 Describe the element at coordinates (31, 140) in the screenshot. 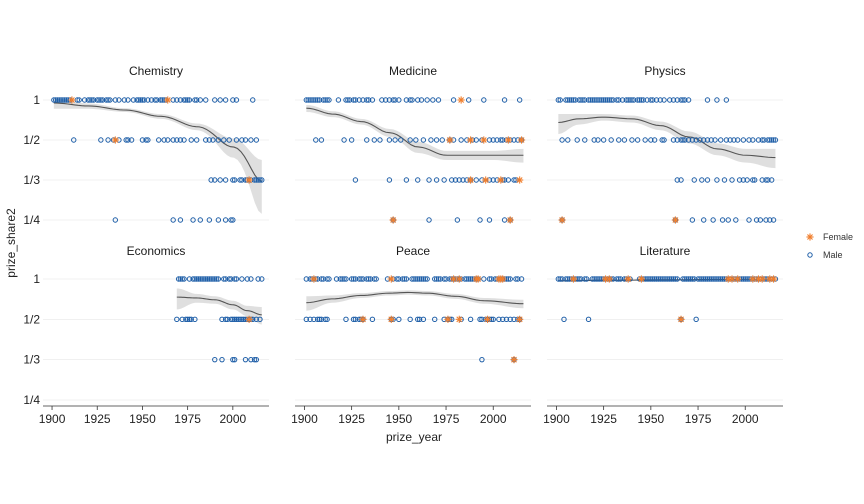

I see `y-tick-label: 1/2` at that location.